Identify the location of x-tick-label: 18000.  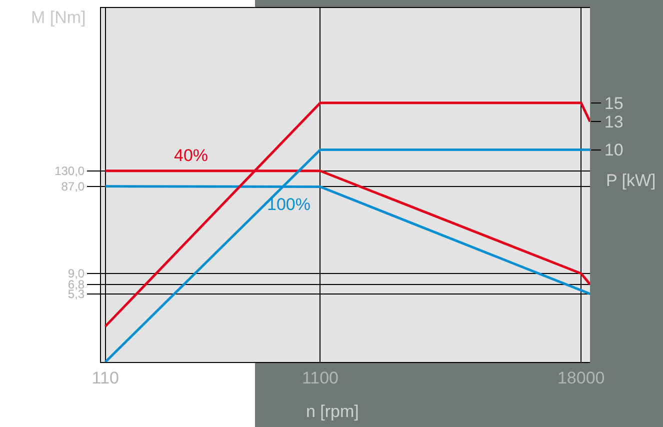
(581, 378).